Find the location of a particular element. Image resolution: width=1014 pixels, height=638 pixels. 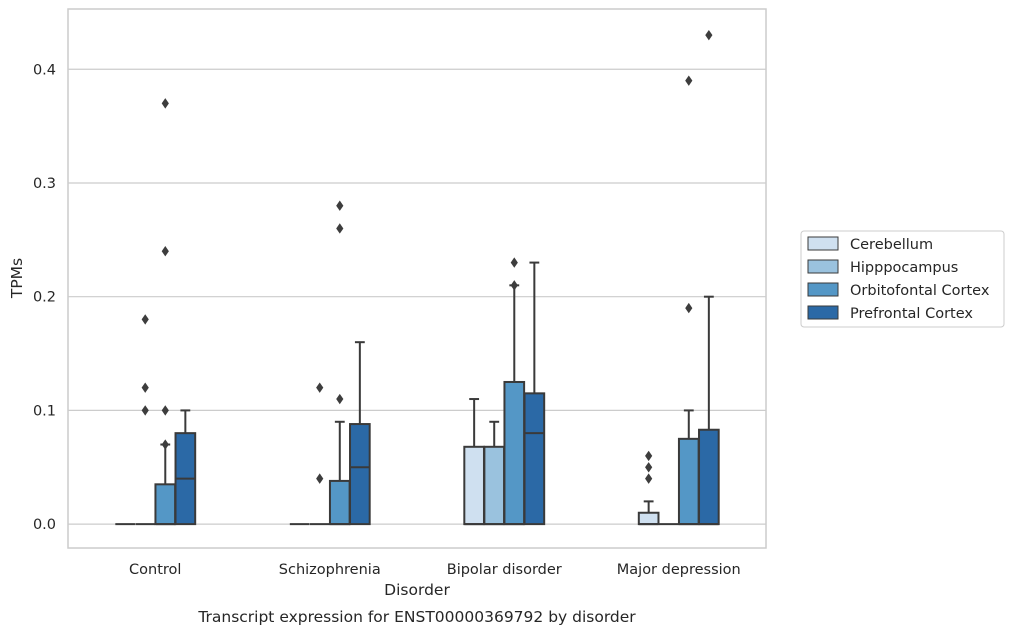

legend-frame is located at coordinates (902, 279).